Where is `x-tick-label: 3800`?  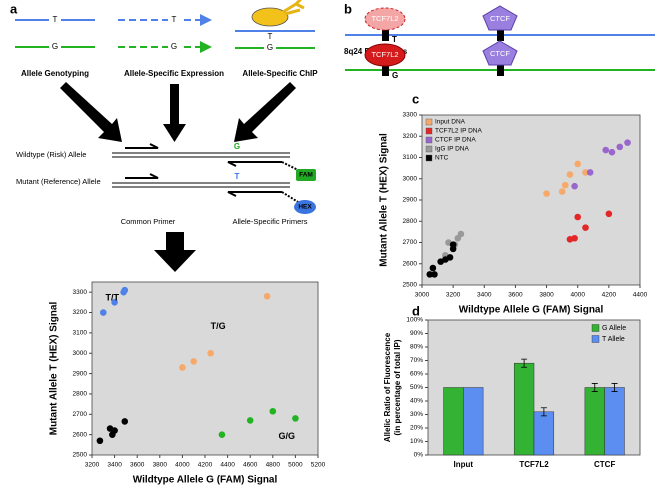
x-tick-label: 3800 is located at coordinates (546, 295).